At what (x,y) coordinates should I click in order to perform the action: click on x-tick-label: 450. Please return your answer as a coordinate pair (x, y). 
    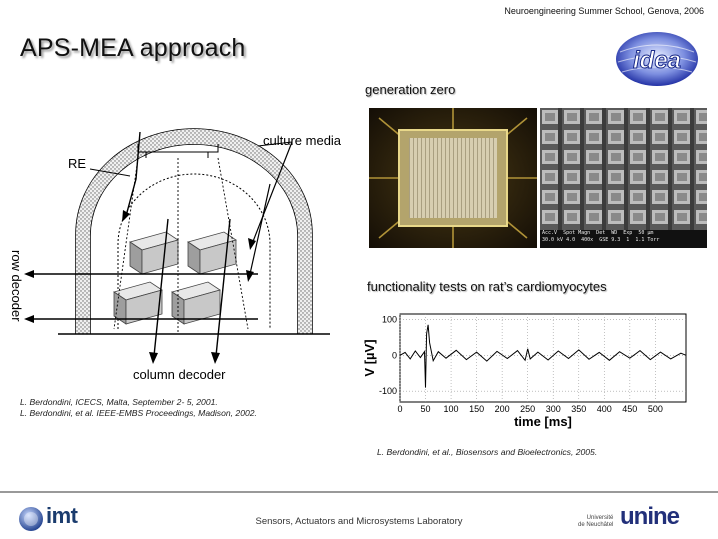
    Looking at the image, I should click on (629, 409).